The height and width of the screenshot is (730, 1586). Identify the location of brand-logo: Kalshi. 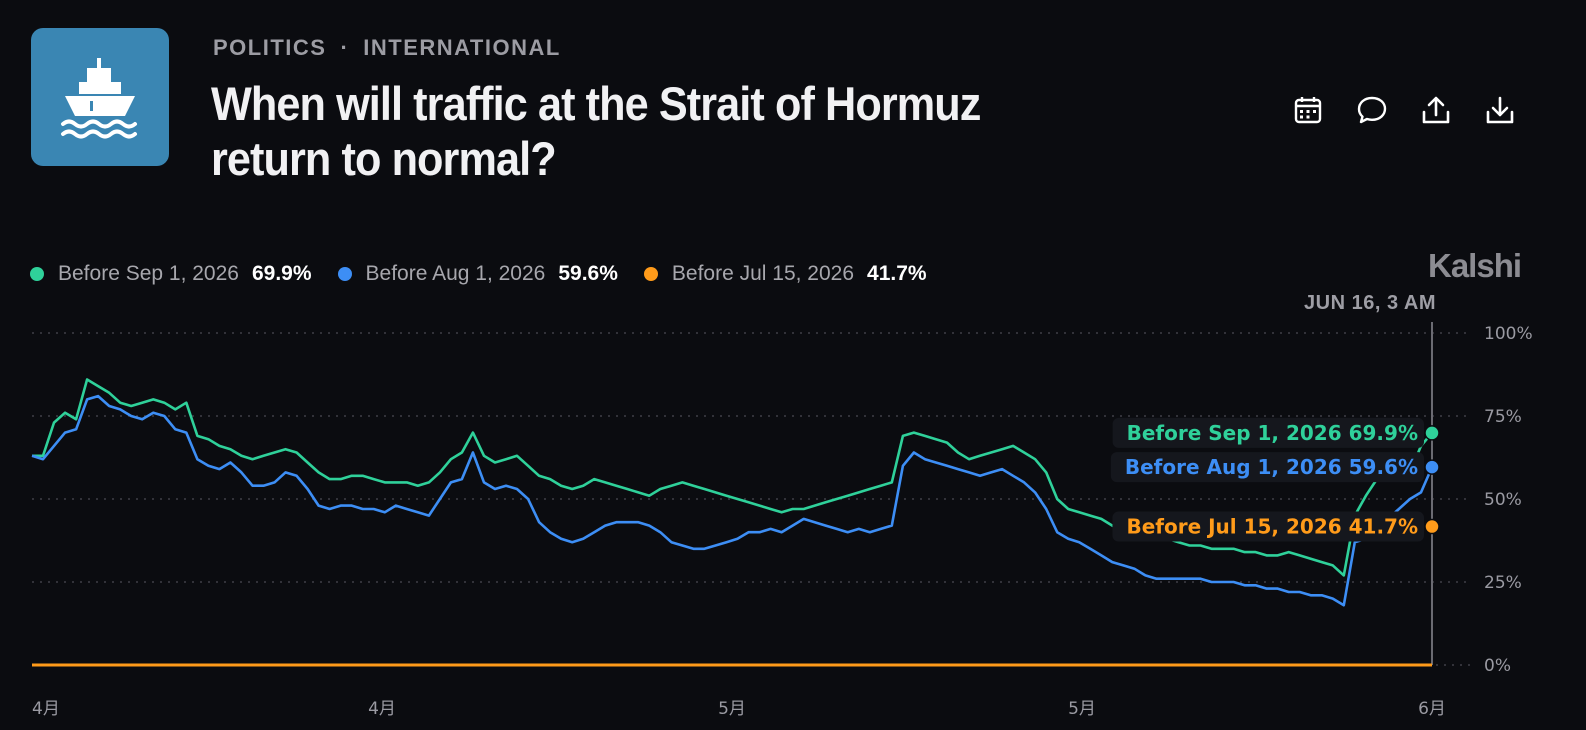
(1475, 265).